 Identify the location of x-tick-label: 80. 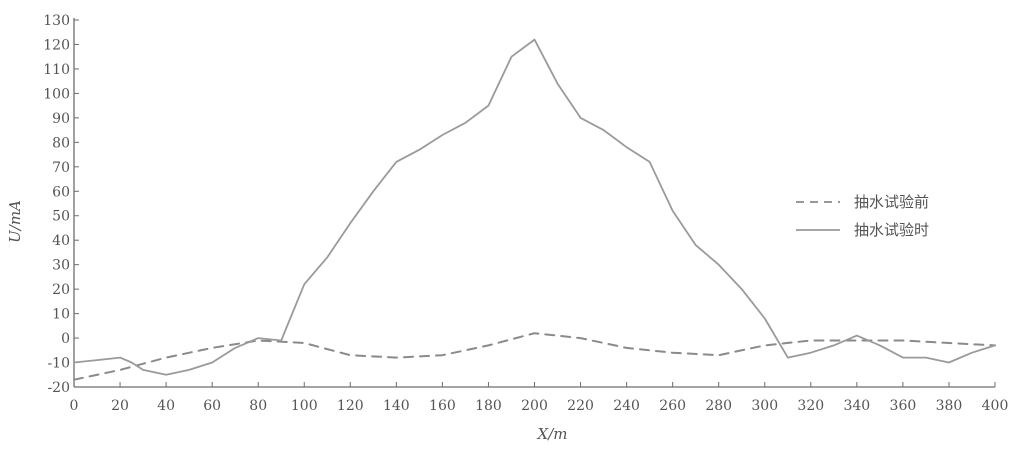
(258, 406).